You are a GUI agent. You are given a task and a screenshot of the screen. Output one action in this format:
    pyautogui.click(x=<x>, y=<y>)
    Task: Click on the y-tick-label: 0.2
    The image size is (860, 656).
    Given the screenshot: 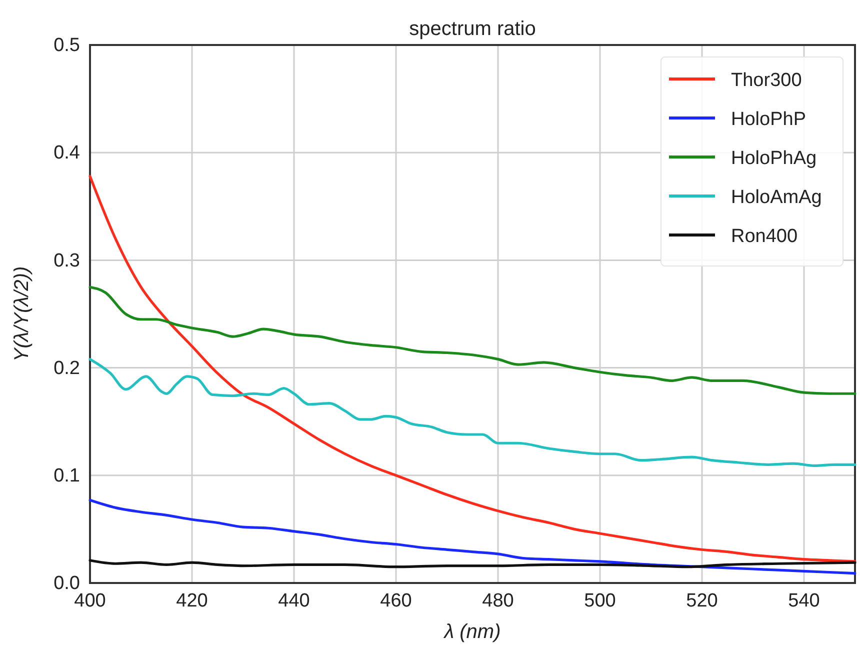 What is the action you would take?
    pyautogui.click(x=67, y=368)
    